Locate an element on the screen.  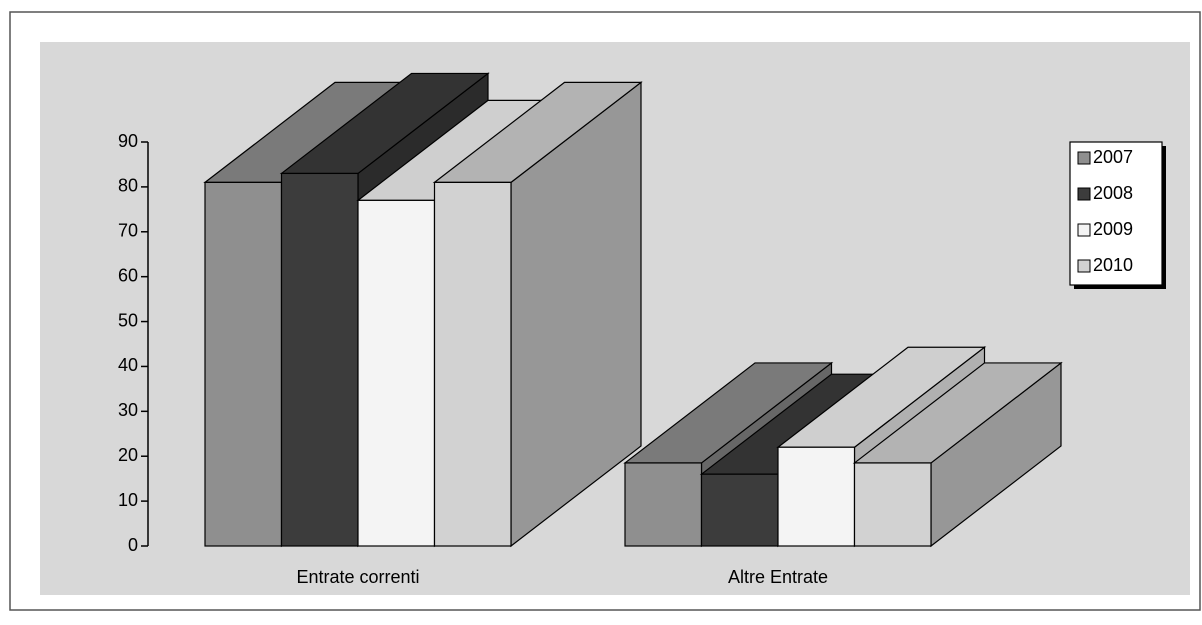
y-tick-label: 90 is located at coordinates (128, 141).